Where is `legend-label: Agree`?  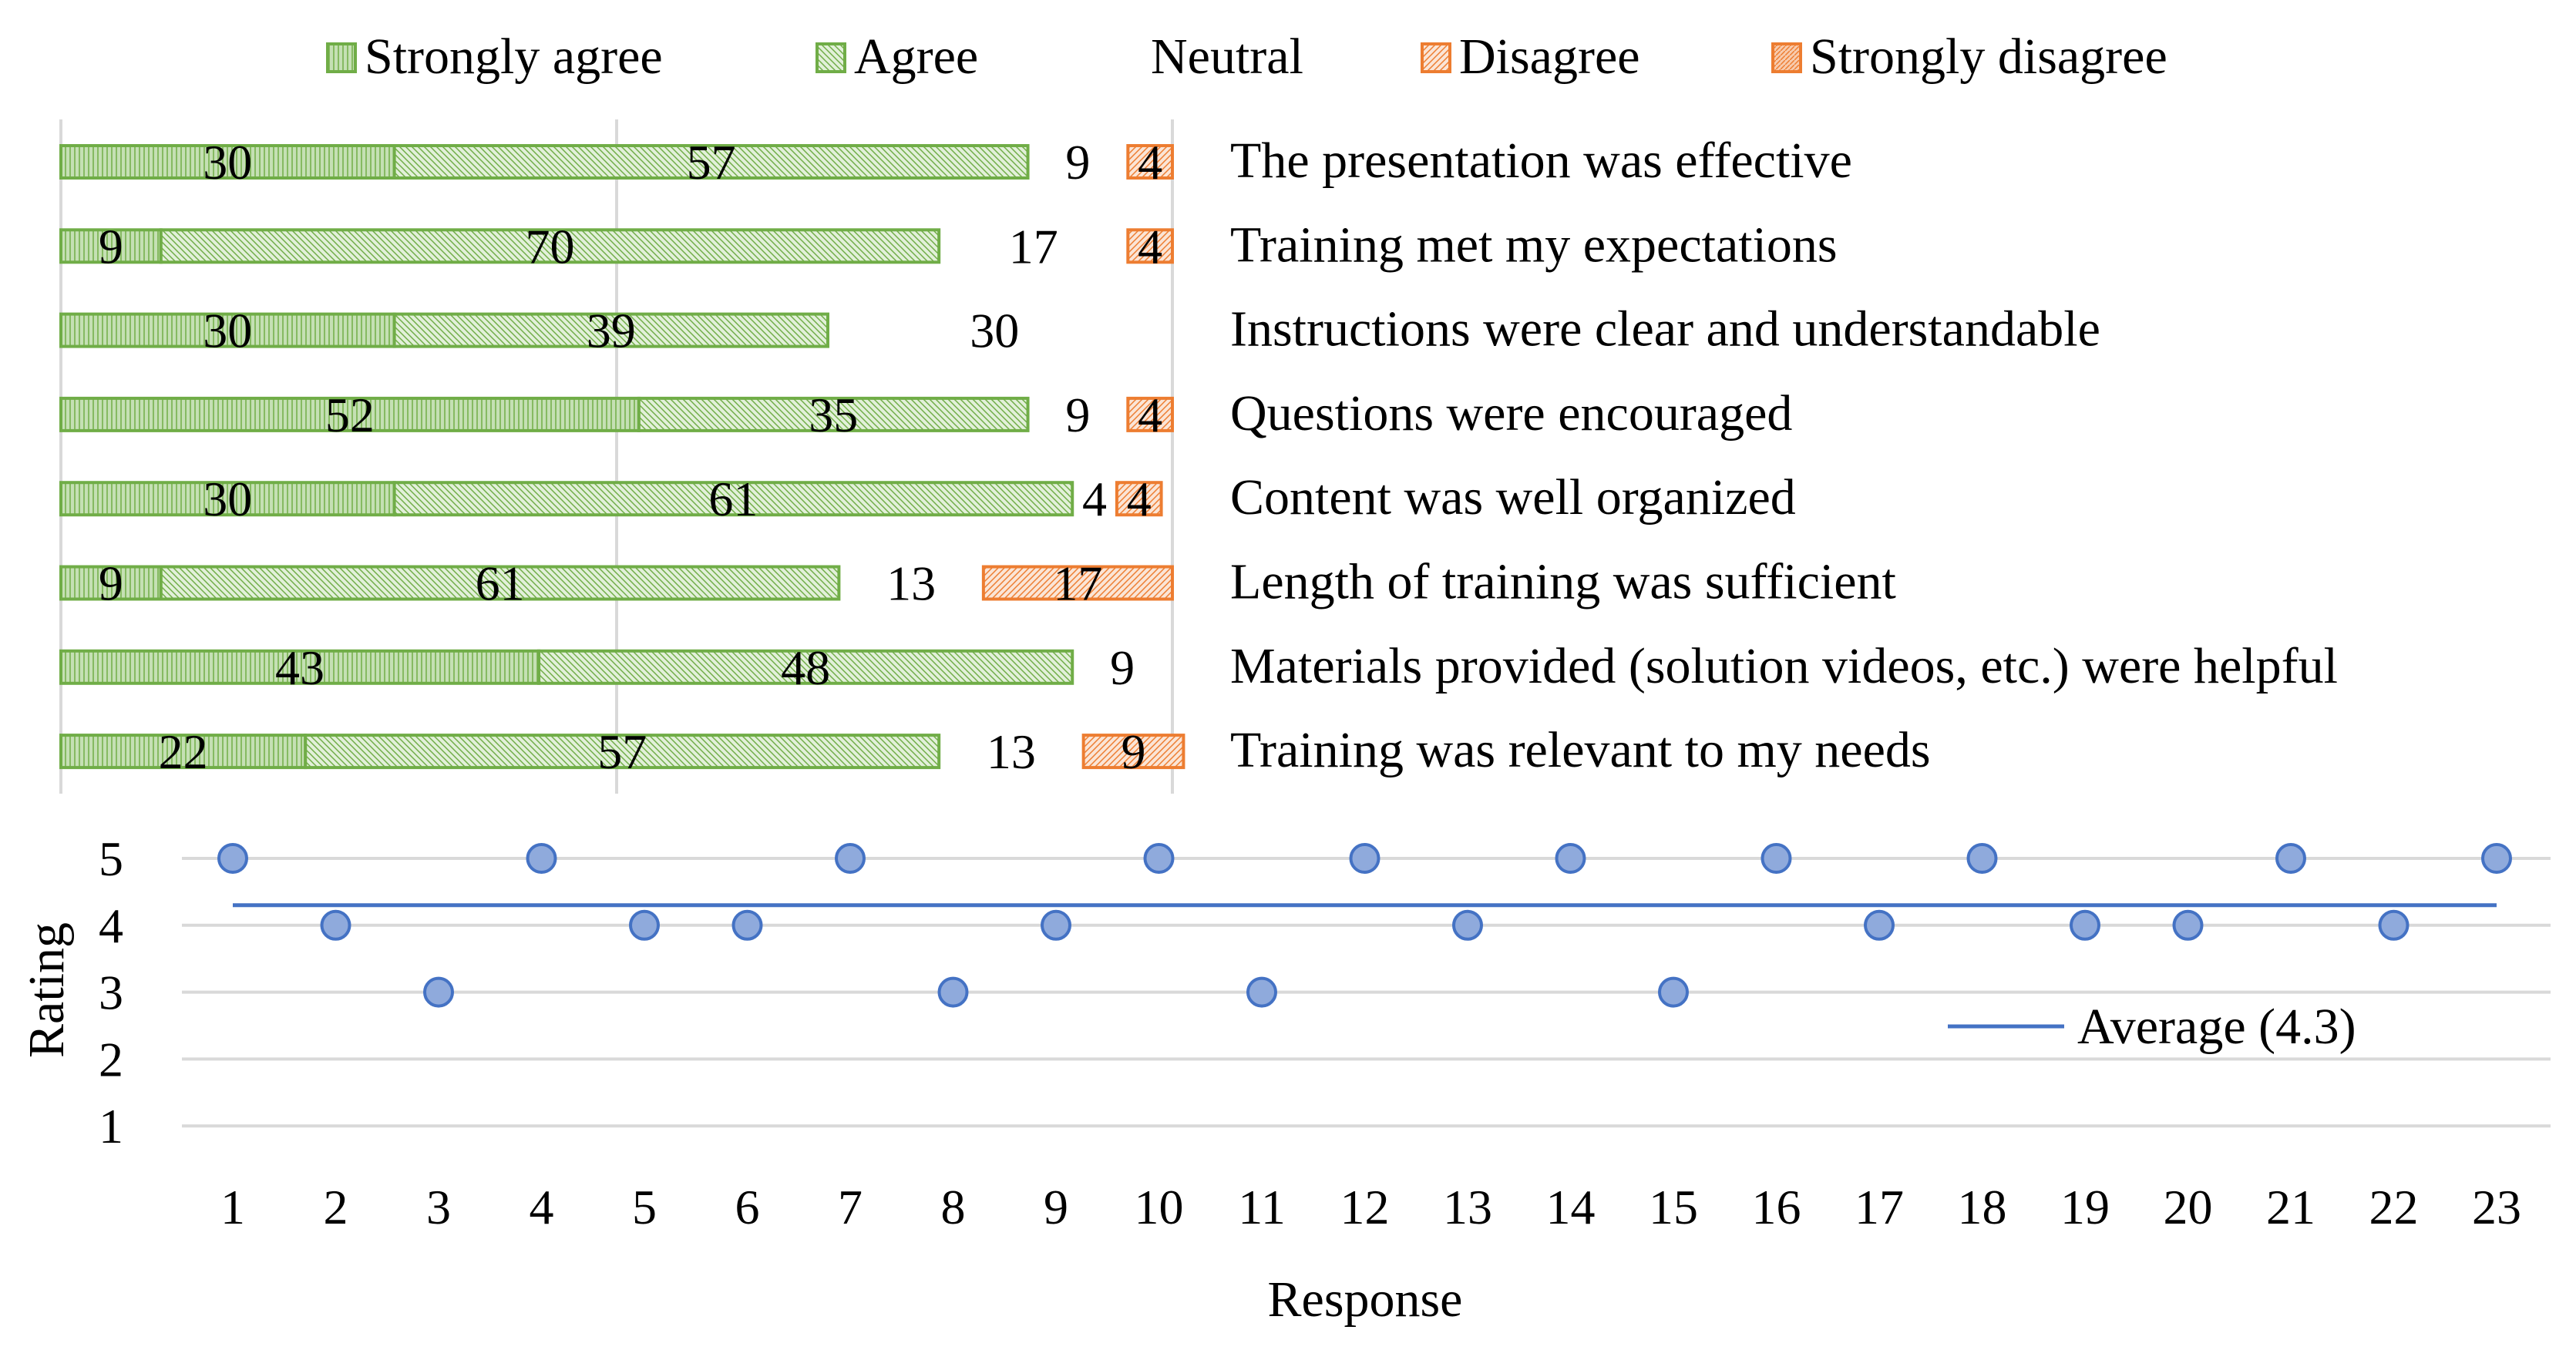
legend-label: Agree is located at coordinates (916, 57).